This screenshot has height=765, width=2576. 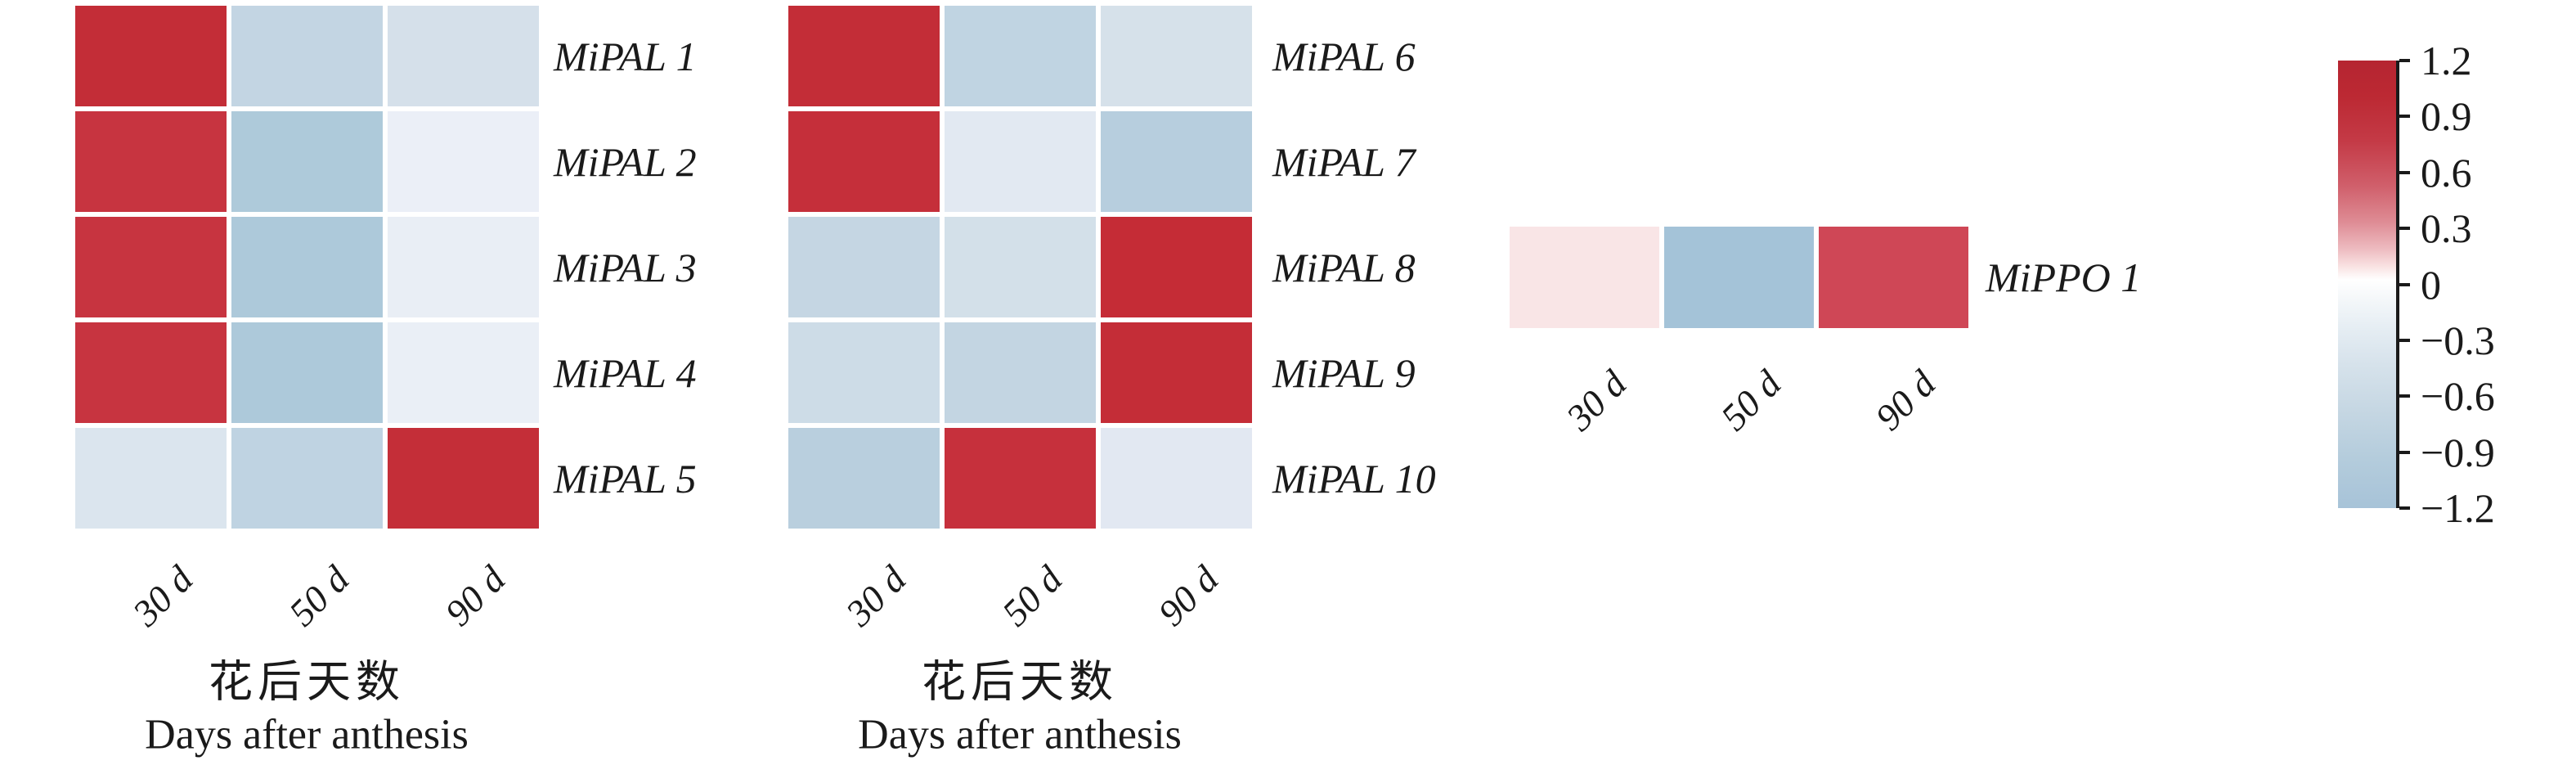 I want to click on gene-row-label: MiPAL 9, so click(x=1344, y=373).